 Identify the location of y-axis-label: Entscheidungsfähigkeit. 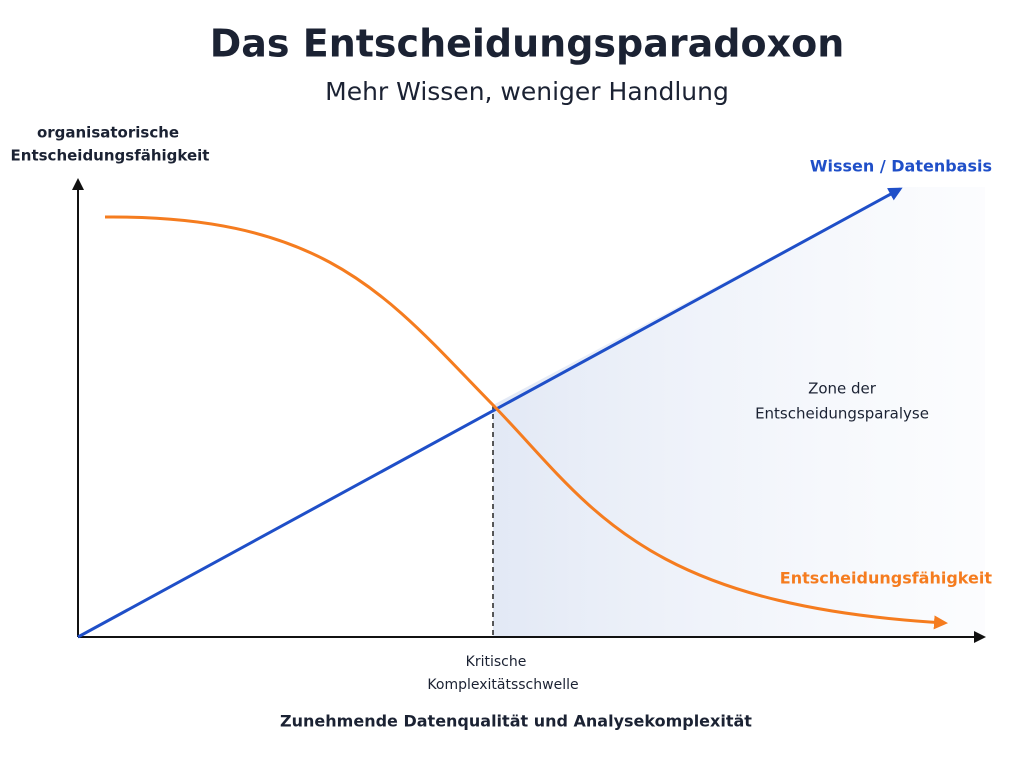
(110, 156).